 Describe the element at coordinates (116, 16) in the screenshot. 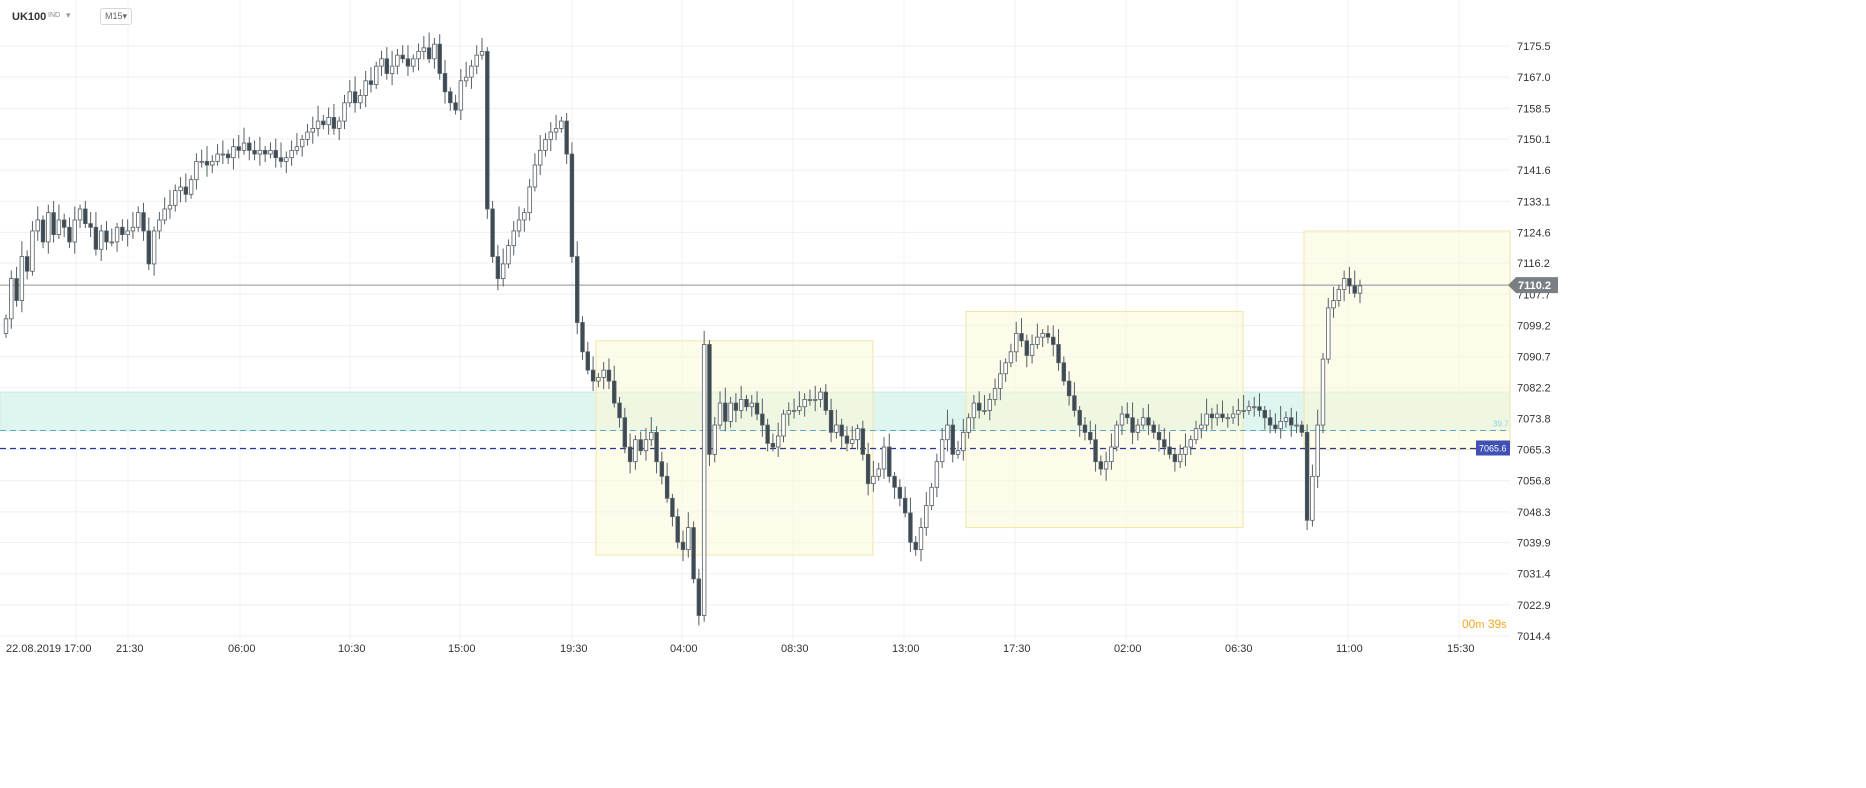

I see `timeframe-button: M15▾` at that location.